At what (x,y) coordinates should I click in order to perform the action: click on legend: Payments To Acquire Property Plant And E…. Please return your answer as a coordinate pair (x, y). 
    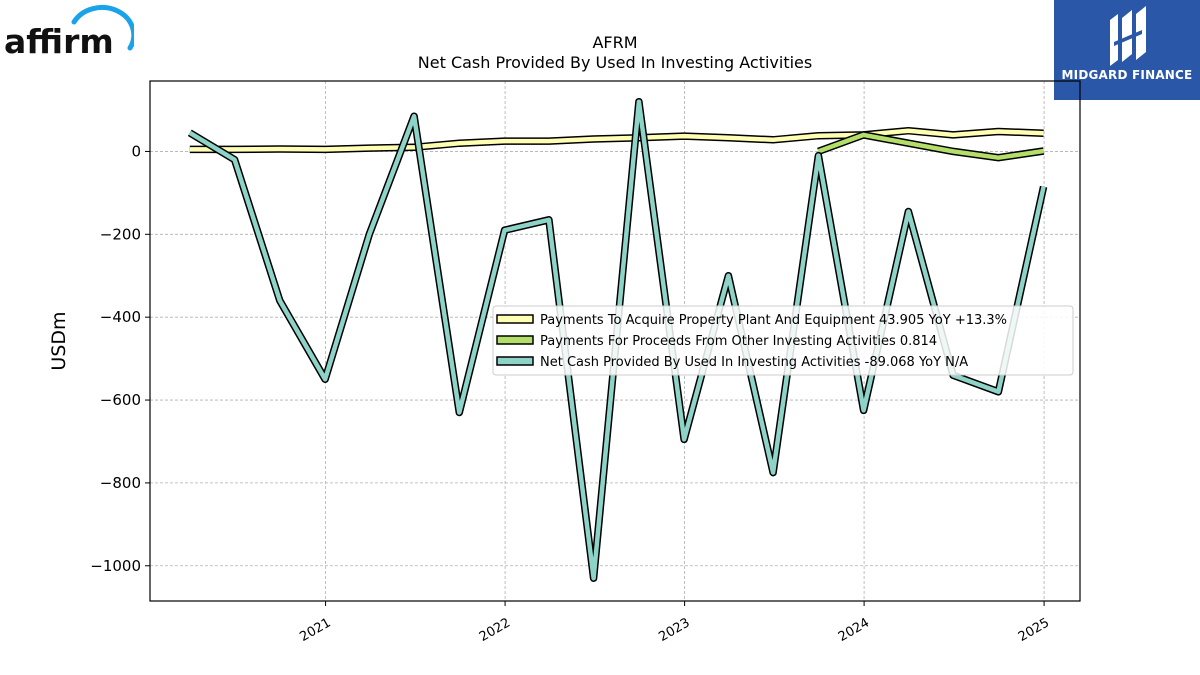
    Looking at the image, I should click on (783, 340).